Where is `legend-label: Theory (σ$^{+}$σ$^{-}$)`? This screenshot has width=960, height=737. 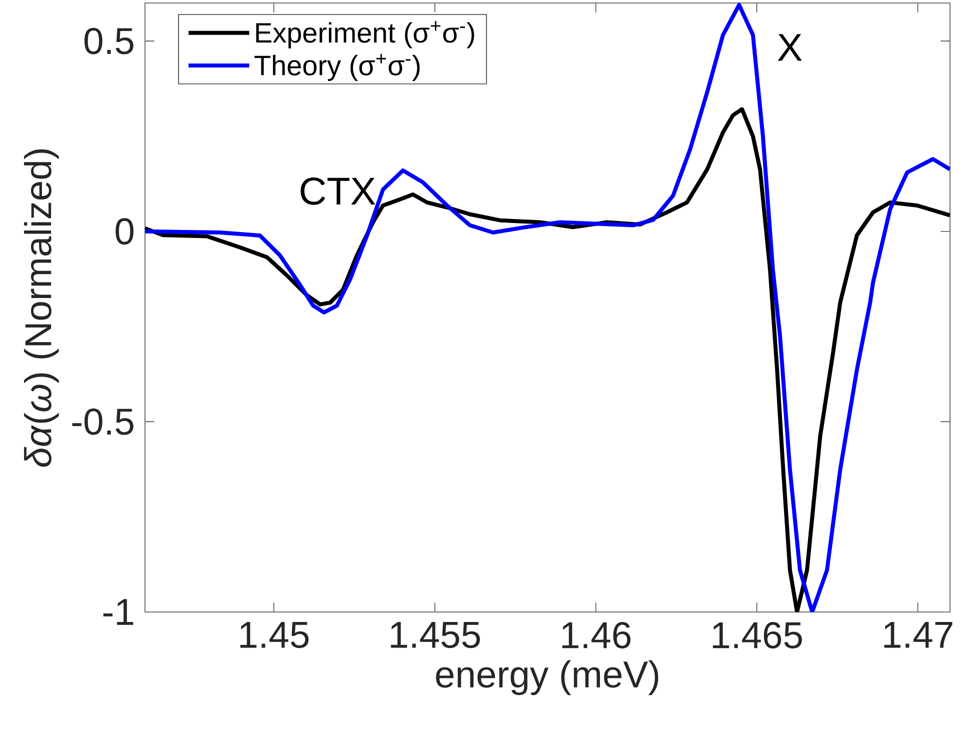
legend-label: Theory (σ$^{+}$σ$^{-}$) is located at coordinates (337, 67).